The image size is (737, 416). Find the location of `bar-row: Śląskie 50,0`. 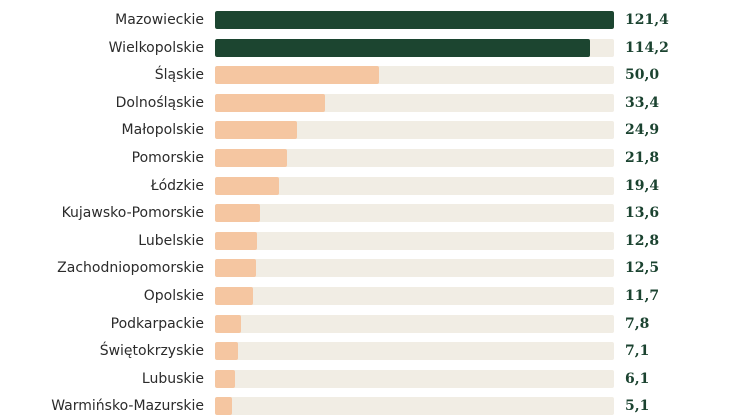

bar-row: Śląskie 50,0 is located at coordinates (368, 75).